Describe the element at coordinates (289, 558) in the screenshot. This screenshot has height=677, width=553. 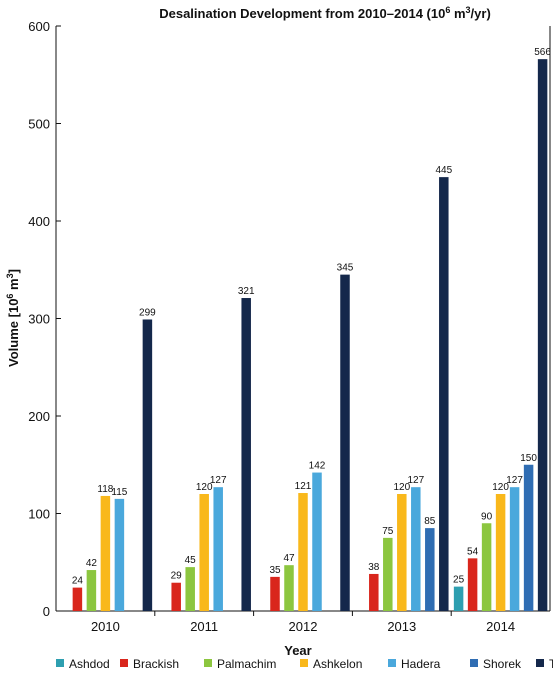
I see `data-label: 47` at that location.